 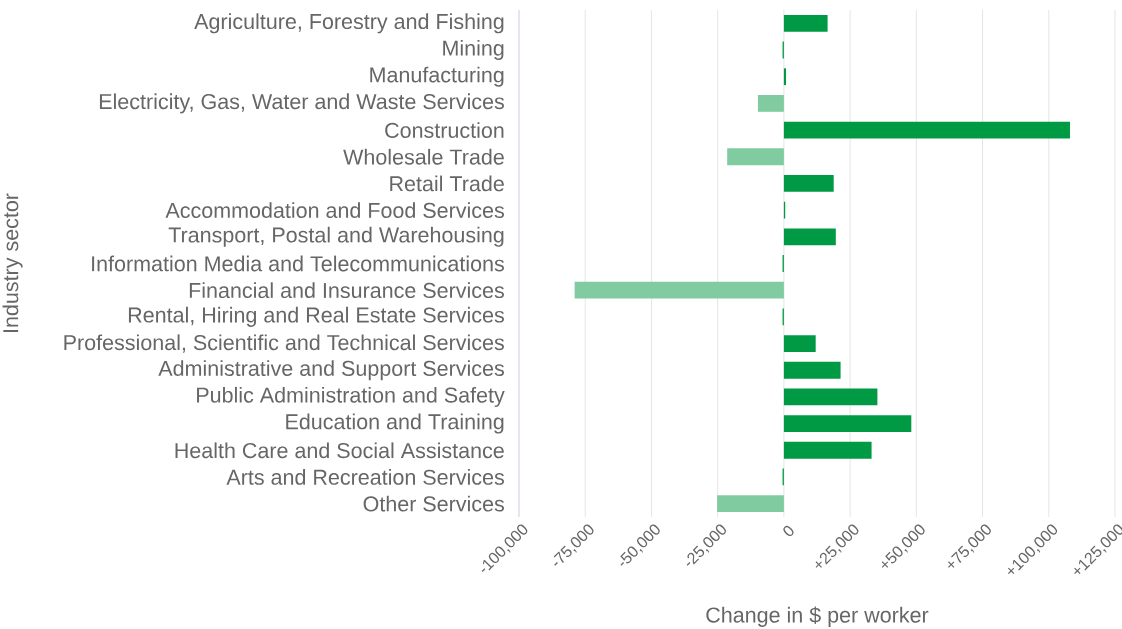 What do you see at coordinates (447, 183) in the screenshot?
I see `y-tick-label: Retail Trade` at bounding box center [447, 183].